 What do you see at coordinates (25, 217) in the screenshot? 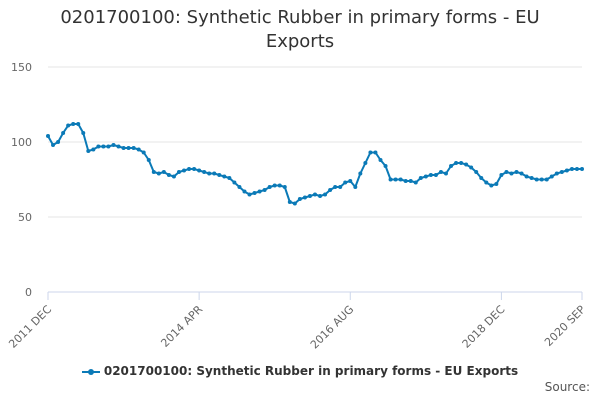
I see `y-tick-label: 50` at bounding box center [25, 217].